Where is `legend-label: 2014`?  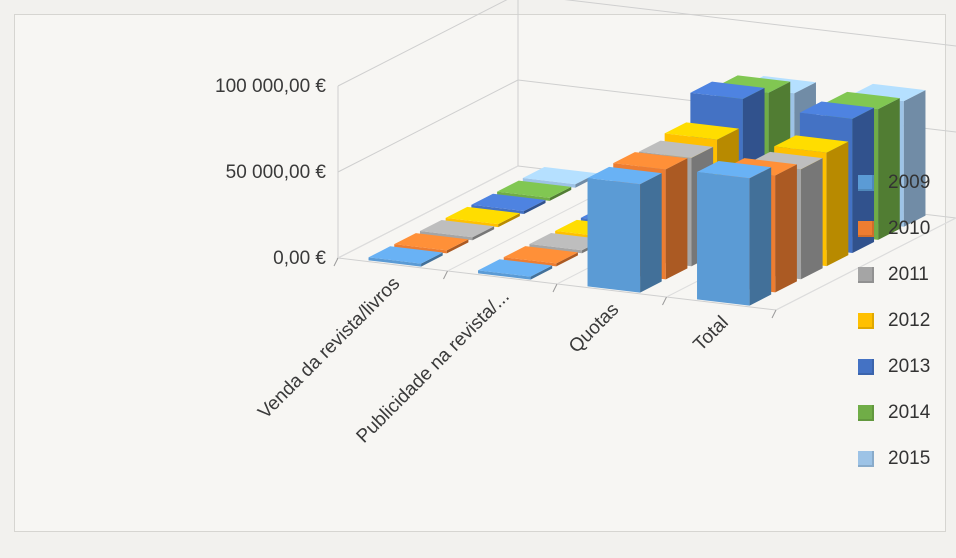
legend-label: 2014 is located at coordinates (909, 412).